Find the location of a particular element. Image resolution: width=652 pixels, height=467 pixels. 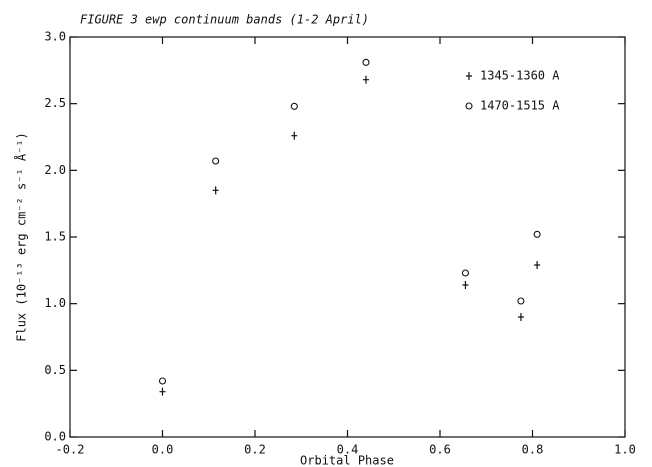

x-tick-label: -0.2 is located at coordinates (70, 450).